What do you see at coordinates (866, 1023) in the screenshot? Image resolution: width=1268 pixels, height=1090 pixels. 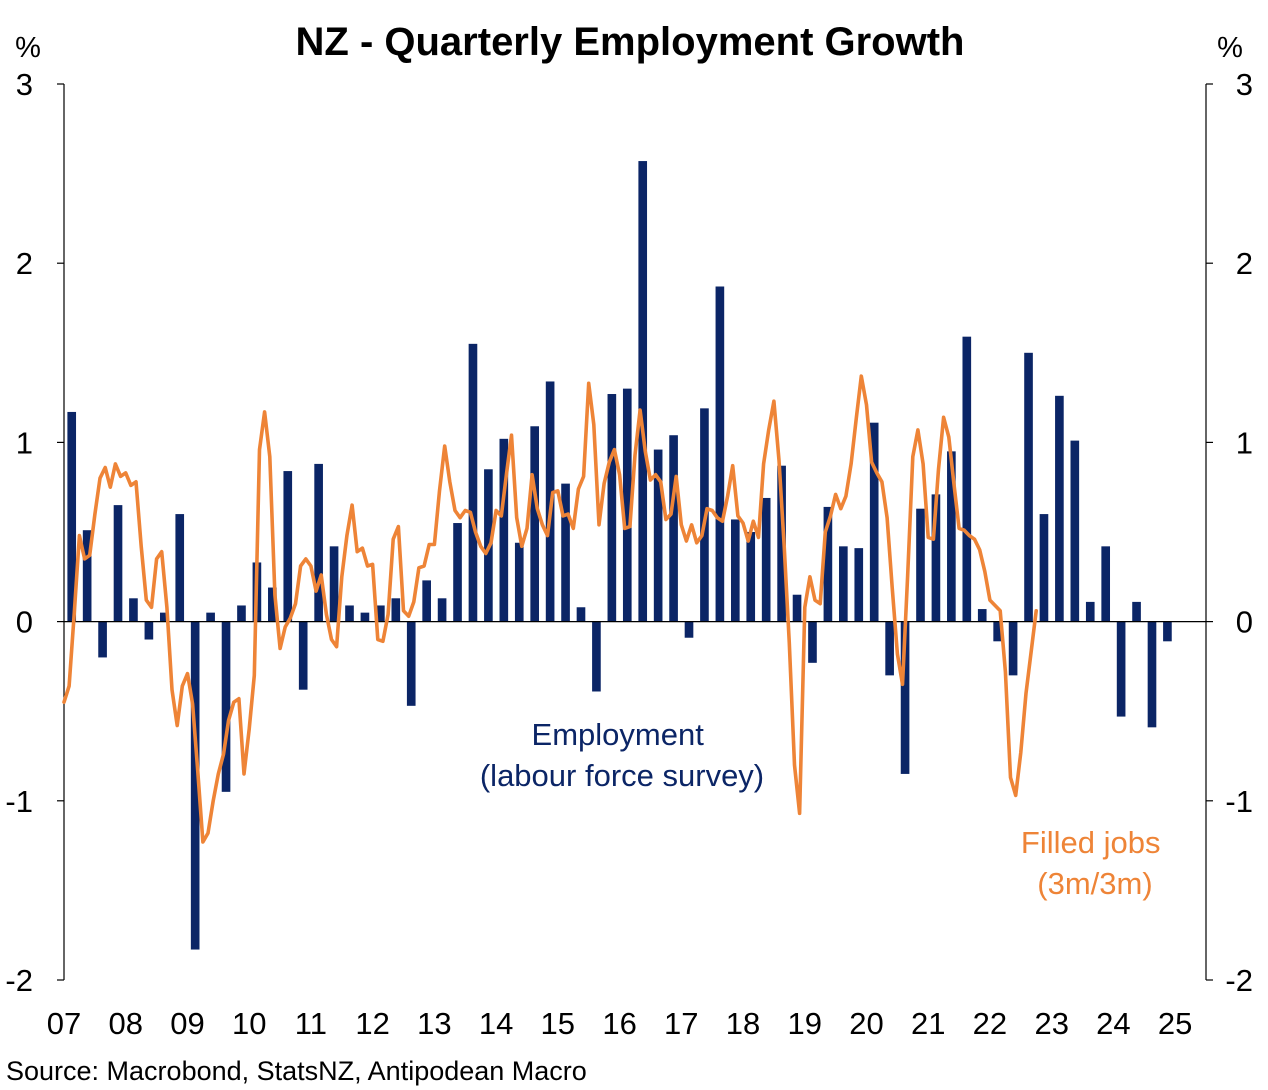 I see `year-label: 20` at bounding box center [866, 1023].